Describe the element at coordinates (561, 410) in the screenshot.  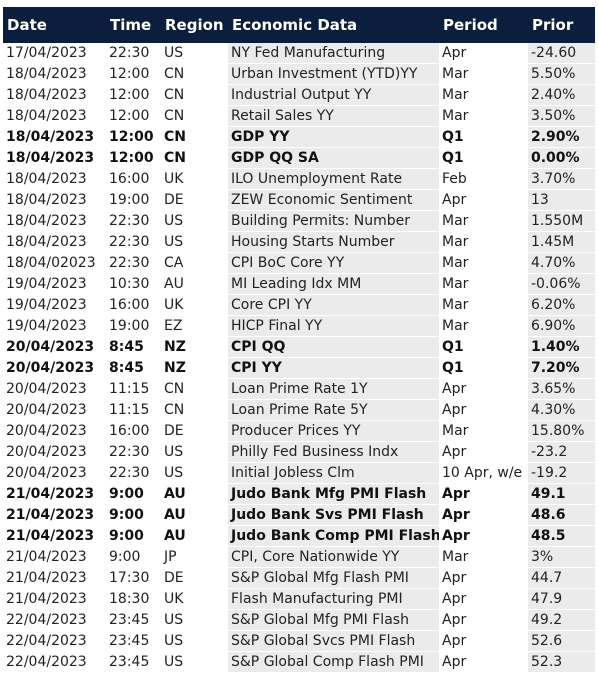
I see `prior-cell: 4.30%` at that location.